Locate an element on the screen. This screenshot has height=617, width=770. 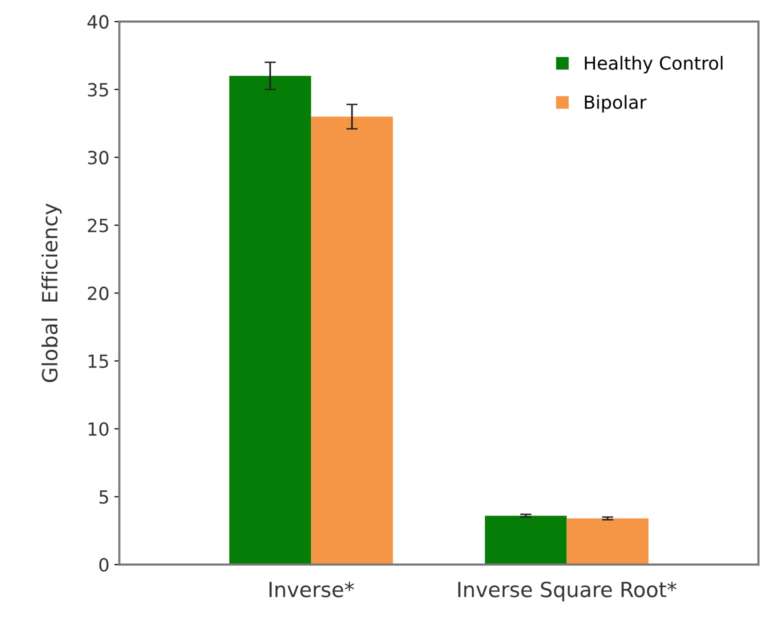
legend-label: Healthy Control is located at coordinates (653, 65).